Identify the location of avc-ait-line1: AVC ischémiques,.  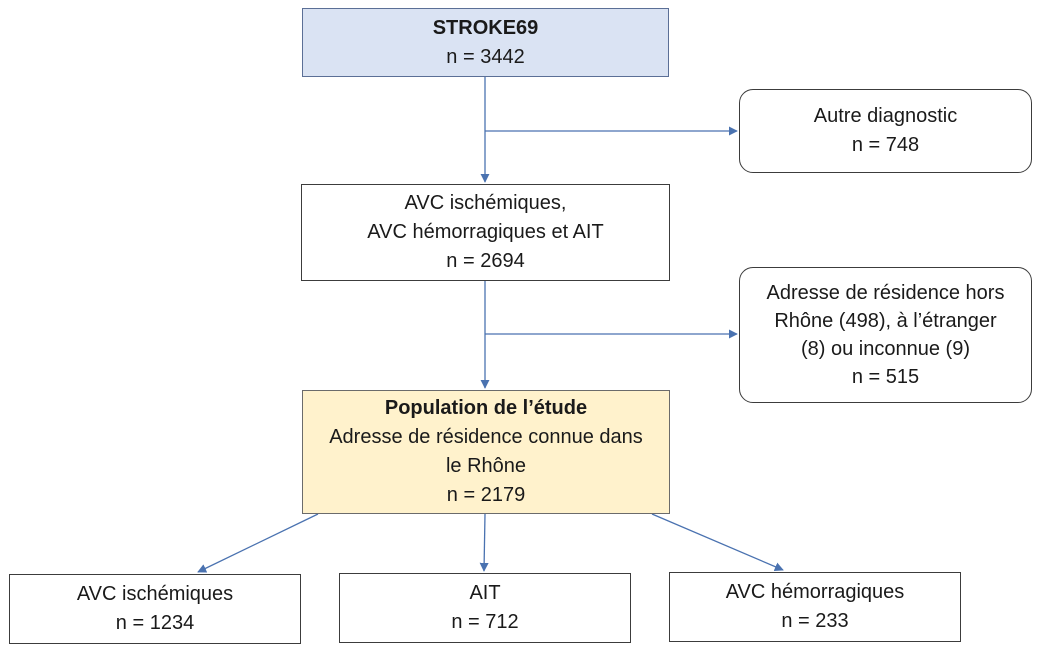
(485, 203).